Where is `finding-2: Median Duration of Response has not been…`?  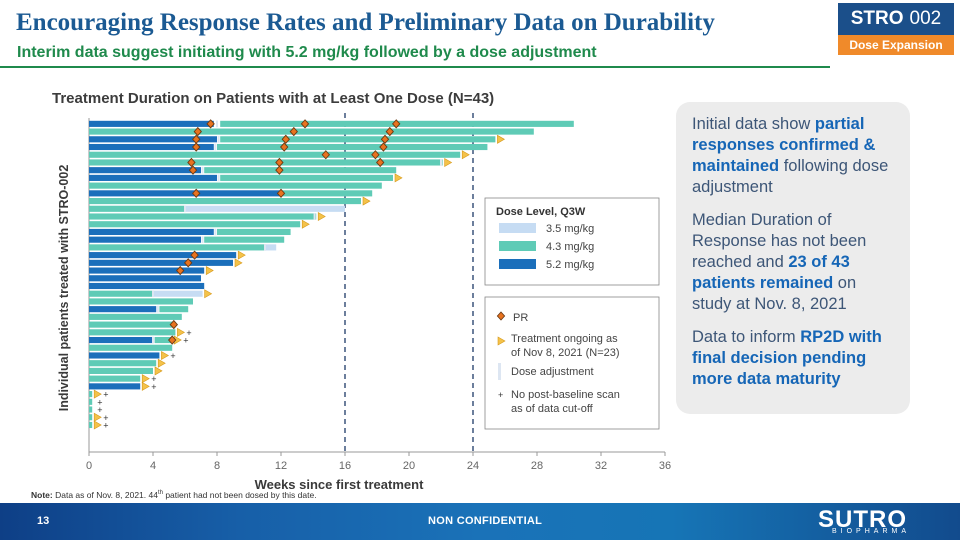
finding-2: Median Duration of Response has not been… is located at coordinates (793, 262).